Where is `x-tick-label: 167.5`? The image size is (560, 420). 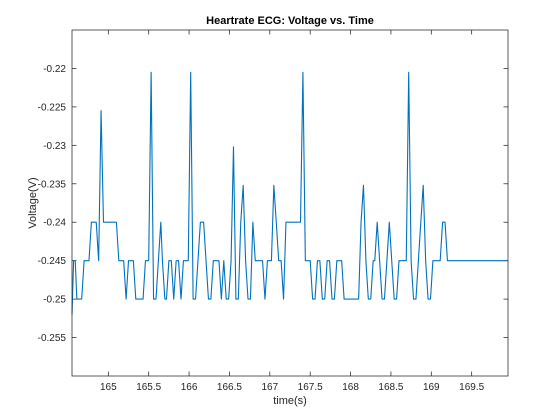
x-tick-label: 167.5 is located at coordinates (310, 387).